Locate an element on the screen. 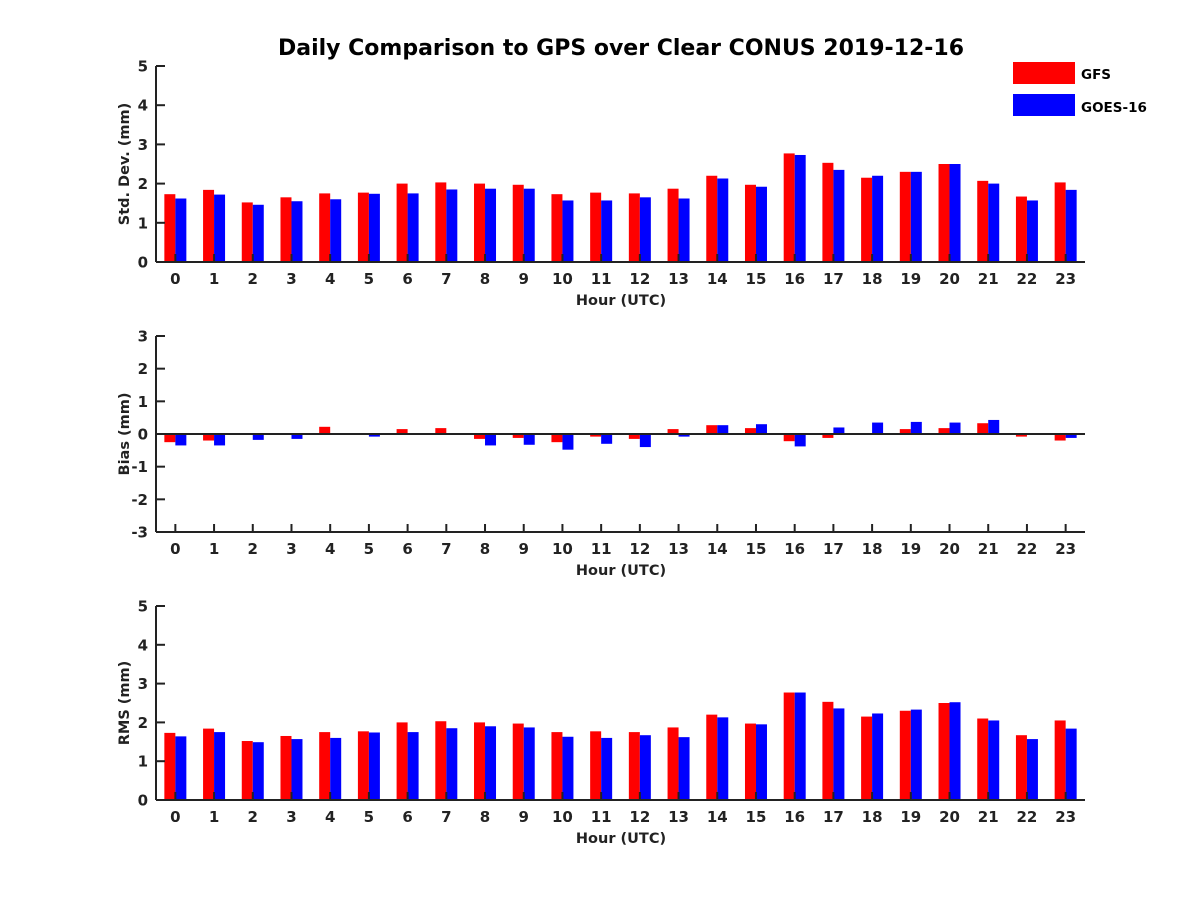 This screenshot has width=1200, height=900. xtick-label-std-8: 8 is located at coordinates (485, 279).